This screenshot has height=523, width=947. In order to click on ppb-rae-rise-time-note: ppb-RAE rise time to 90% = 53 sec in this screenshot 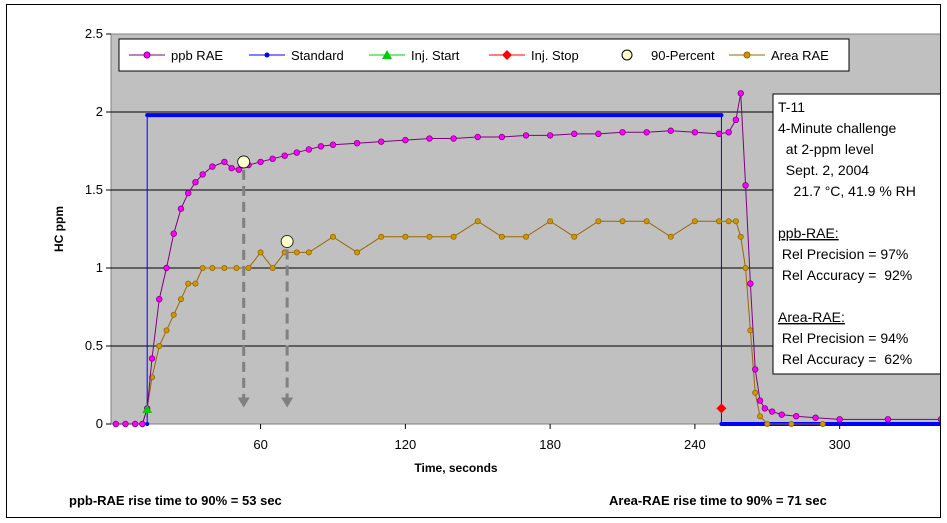, I will do `click(175, 500)`.